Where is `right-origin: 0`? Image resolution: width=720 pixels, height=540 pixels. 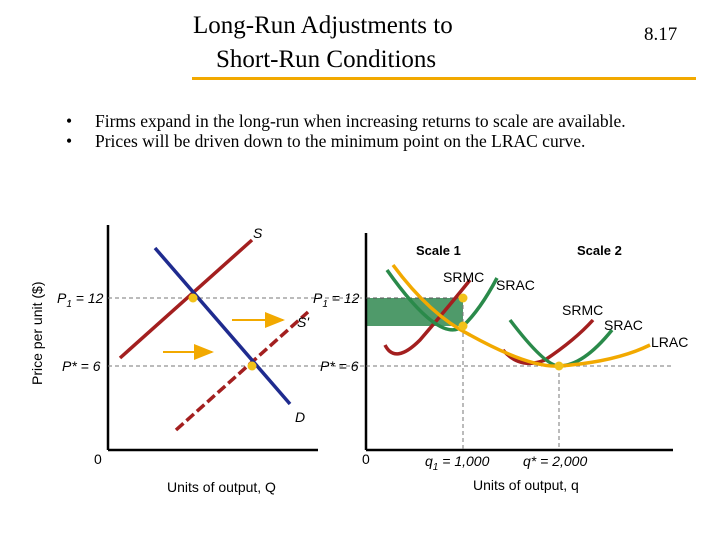
right-origin: 0 is located at coordinates (366, 459).